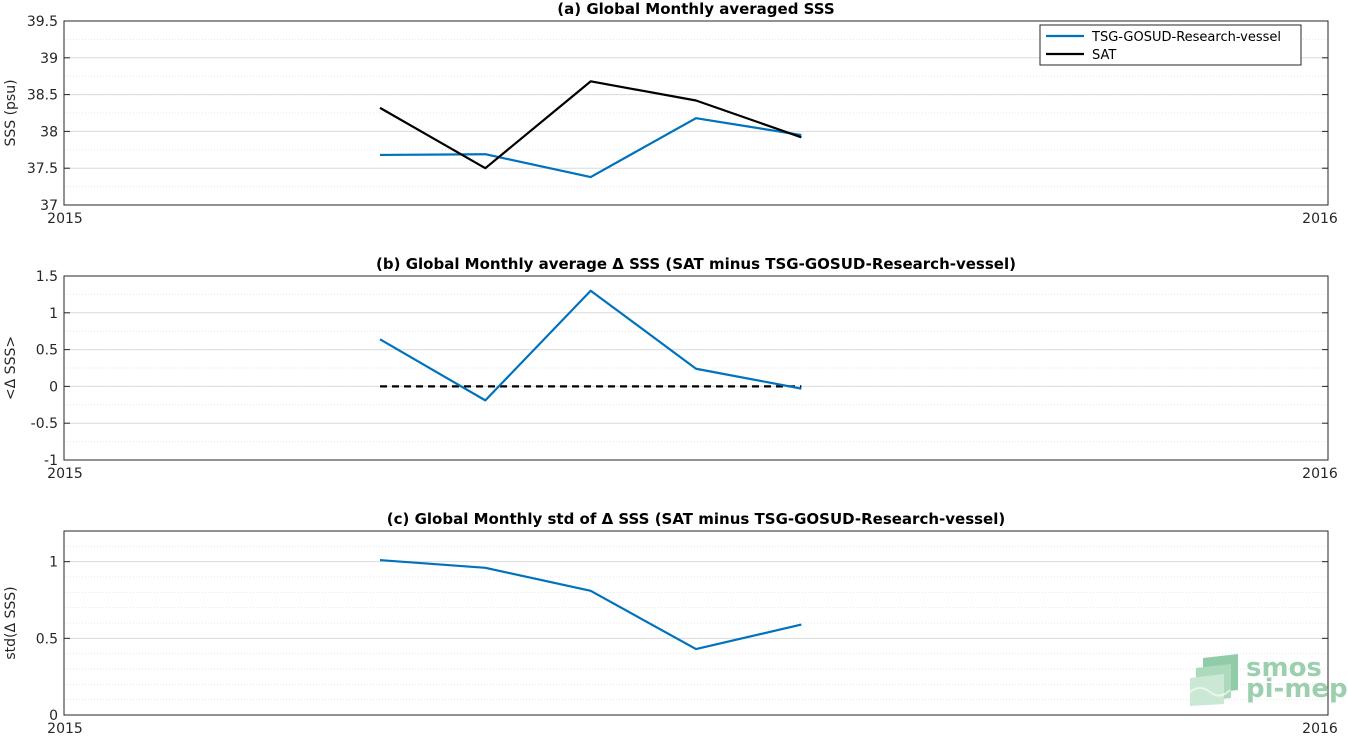  What do you see at coordinates (49, 59) in the screenshot?
I see `y-tick-label: 39` at bounding box center [49, 59].